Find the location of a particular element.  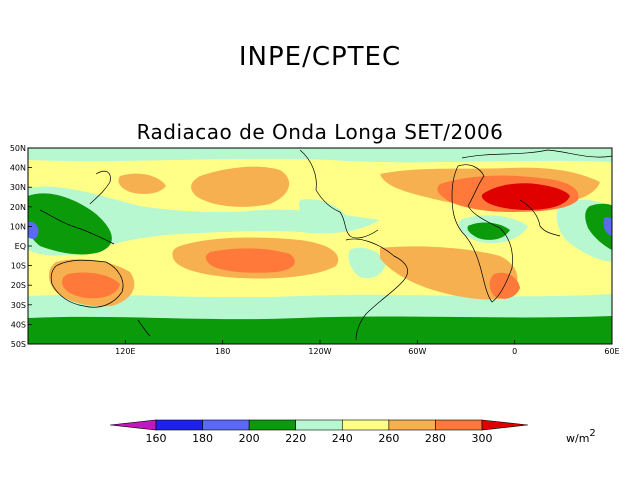

lon-label: 180 is located at coordinates (222, 351).